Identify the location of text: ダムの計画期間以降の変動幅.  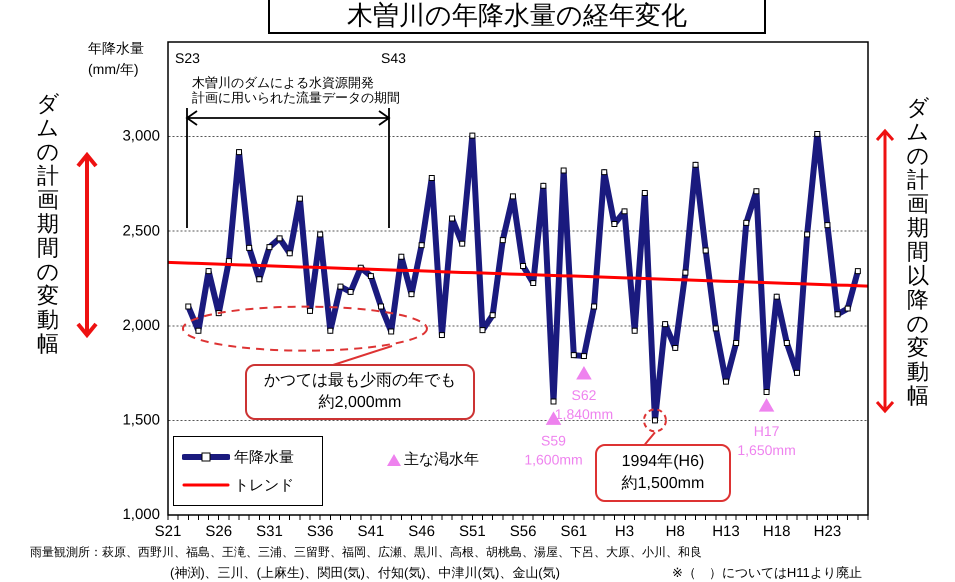
(918, 251).